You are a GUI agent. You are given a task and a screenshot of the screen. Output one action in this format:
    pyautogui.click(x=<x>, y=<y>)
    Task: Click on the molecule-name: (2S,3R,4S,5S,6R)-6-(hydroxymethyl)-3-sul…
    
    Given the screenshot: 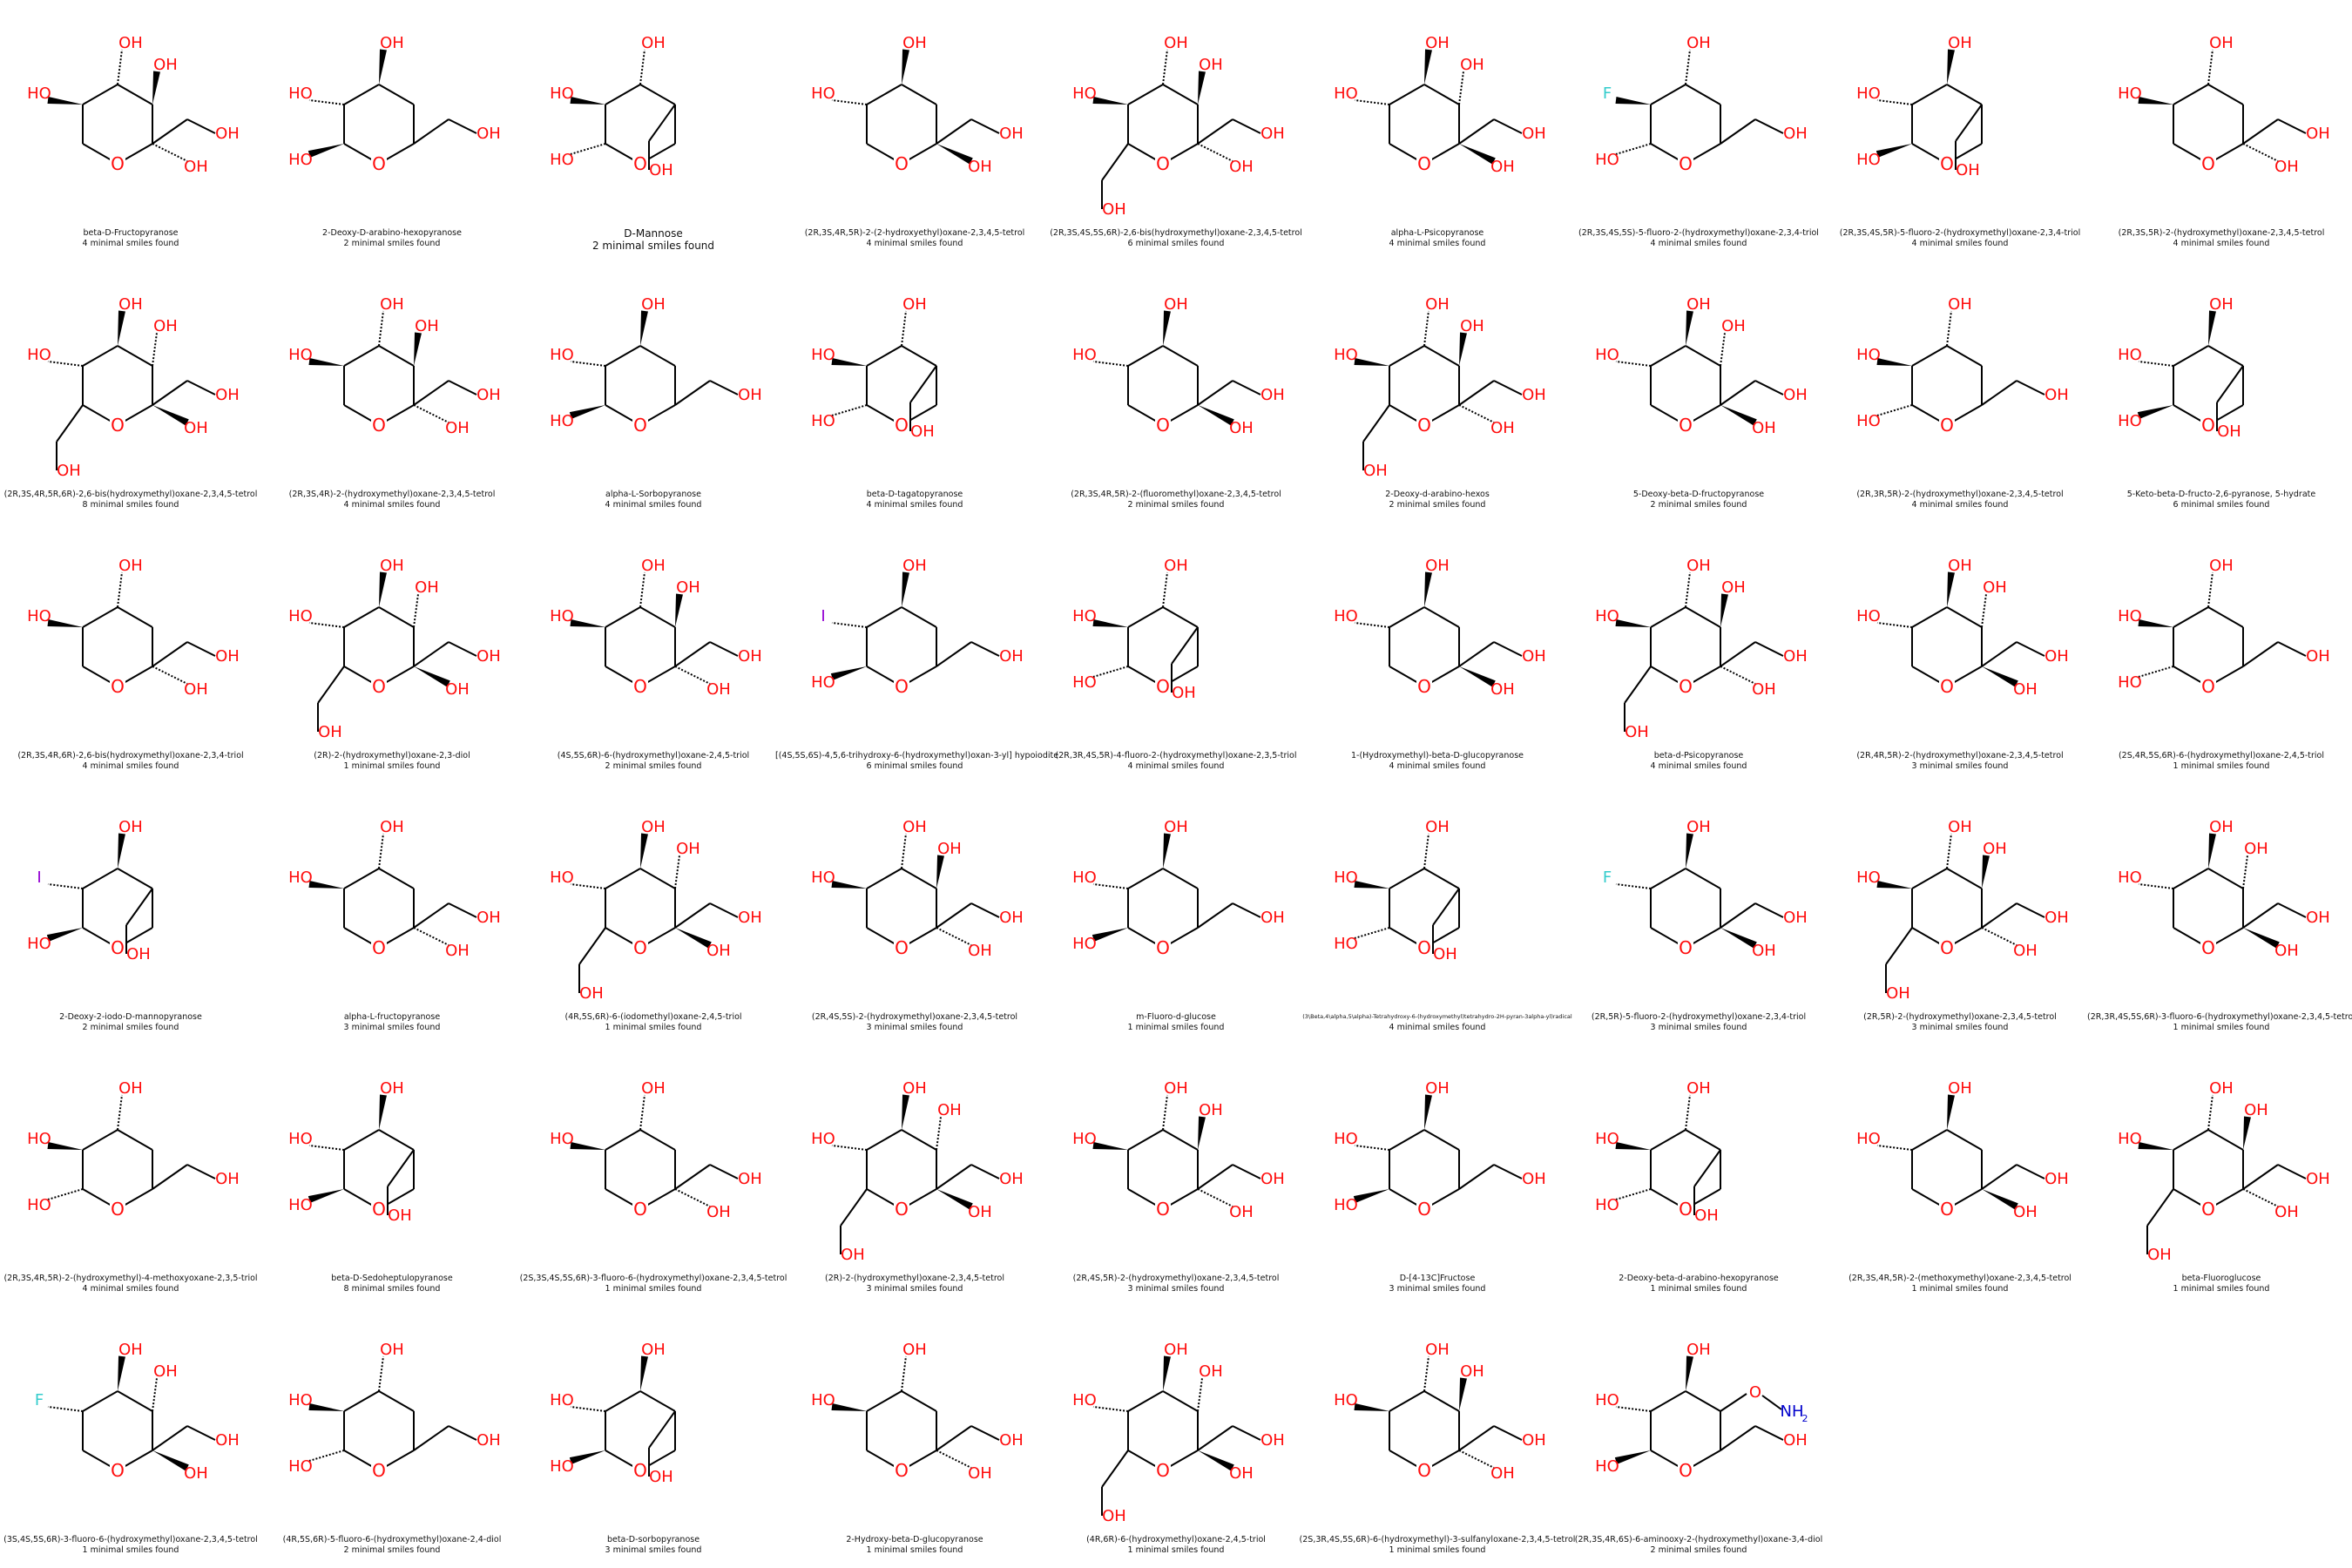 What is the action you would take?
    pyautogui.click(x=1438, y=1539)
    